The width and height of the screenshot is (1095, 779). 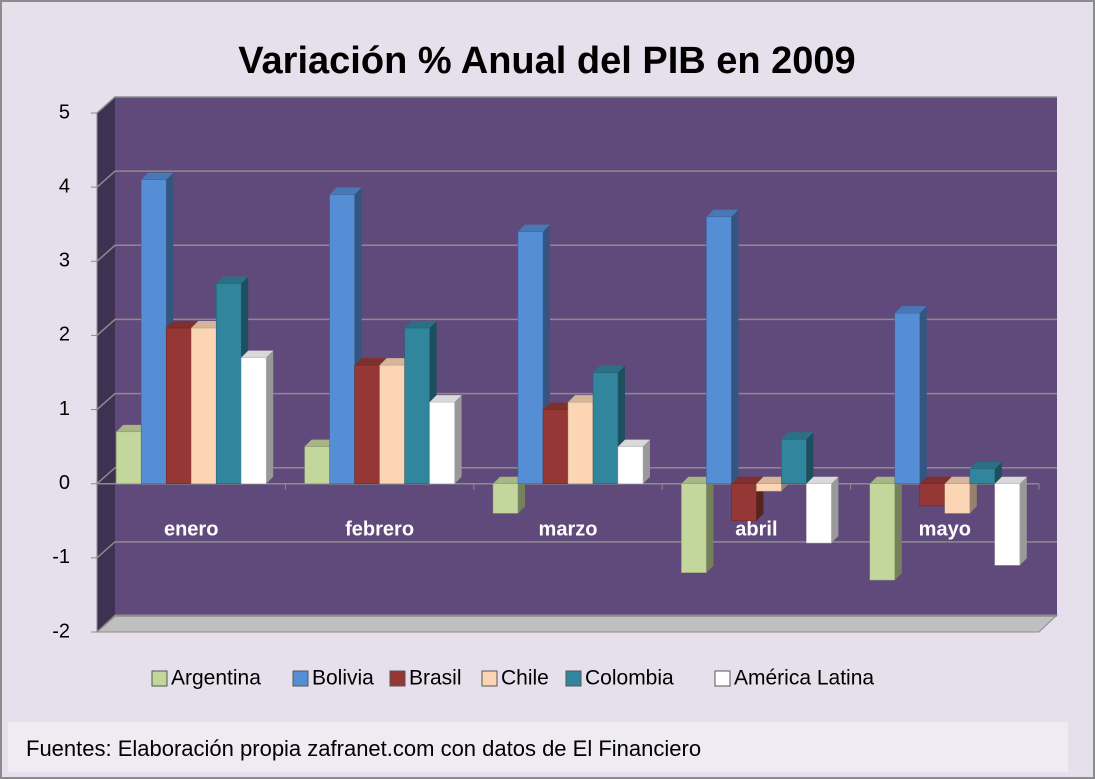 What do you see at coordinates (64, 112) in the screenshot?
I see `y-tick-label: 5` at bounding box center [64, 112].